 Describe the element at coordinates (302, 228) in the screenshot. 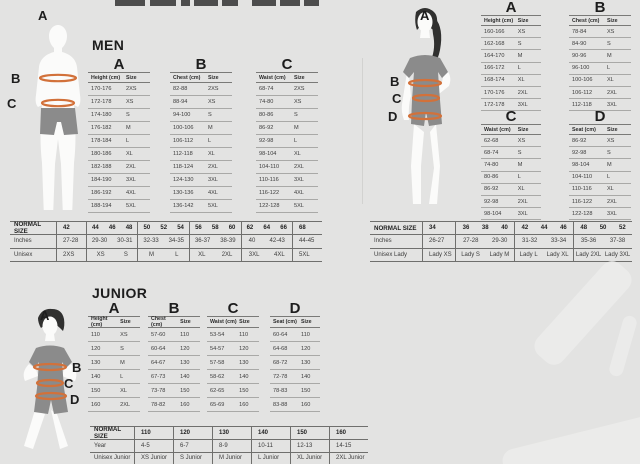

I see `value: 68` at that location.